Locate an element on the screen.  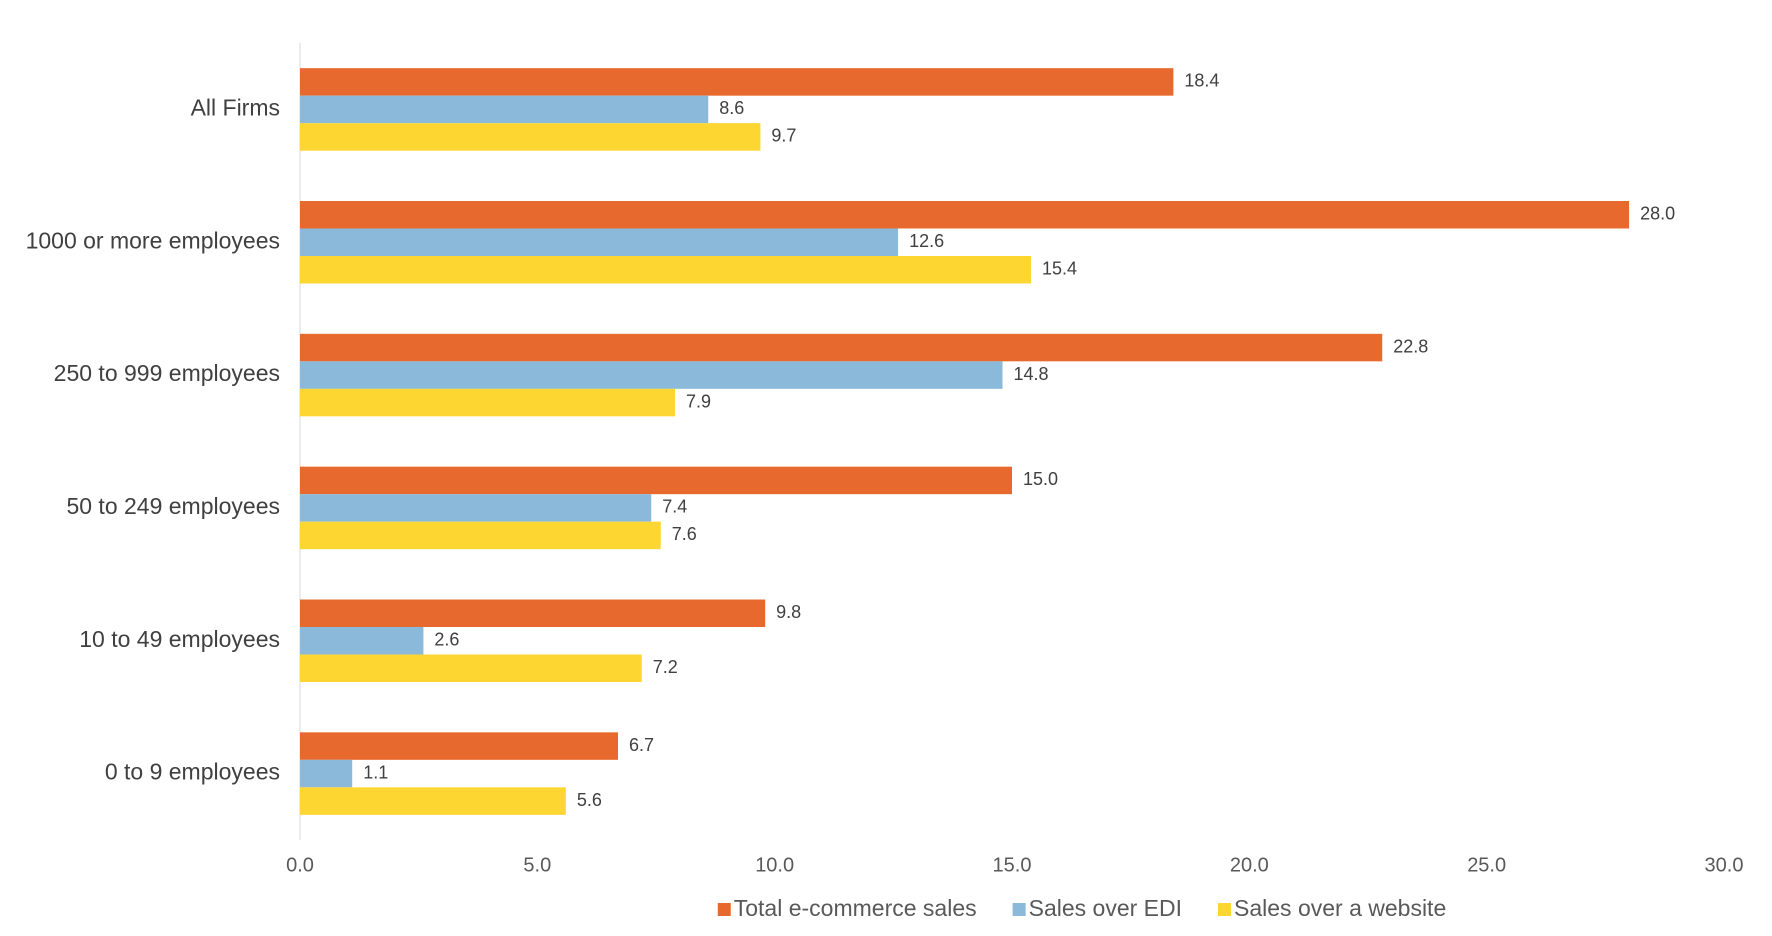
x-tick-label: 25.0 is located at coordinates (1486, 865).